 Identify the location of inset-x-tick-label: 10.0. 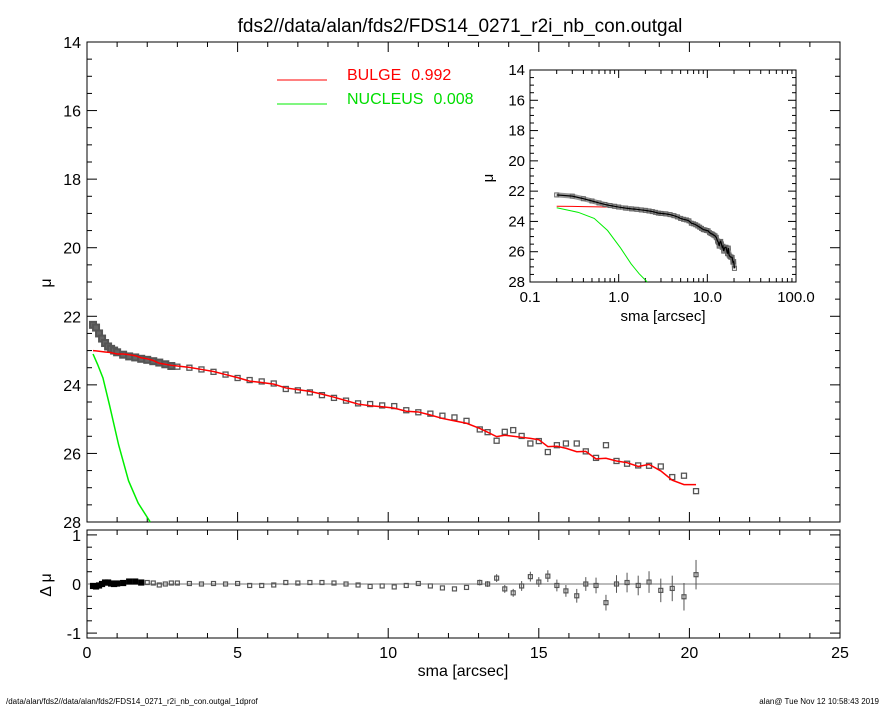
(707, 297).